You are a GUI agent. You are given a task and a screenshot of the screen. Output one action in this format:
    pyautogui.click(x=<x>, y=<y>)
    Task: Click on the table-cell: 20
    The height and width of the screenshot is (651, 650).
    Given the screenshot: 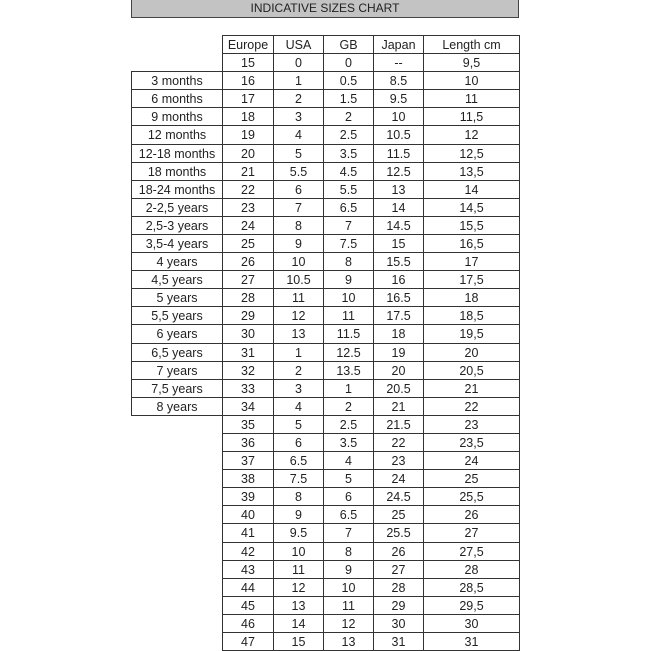 What is the action you would take?
    pyautogui.click(x=398, y=370)
    